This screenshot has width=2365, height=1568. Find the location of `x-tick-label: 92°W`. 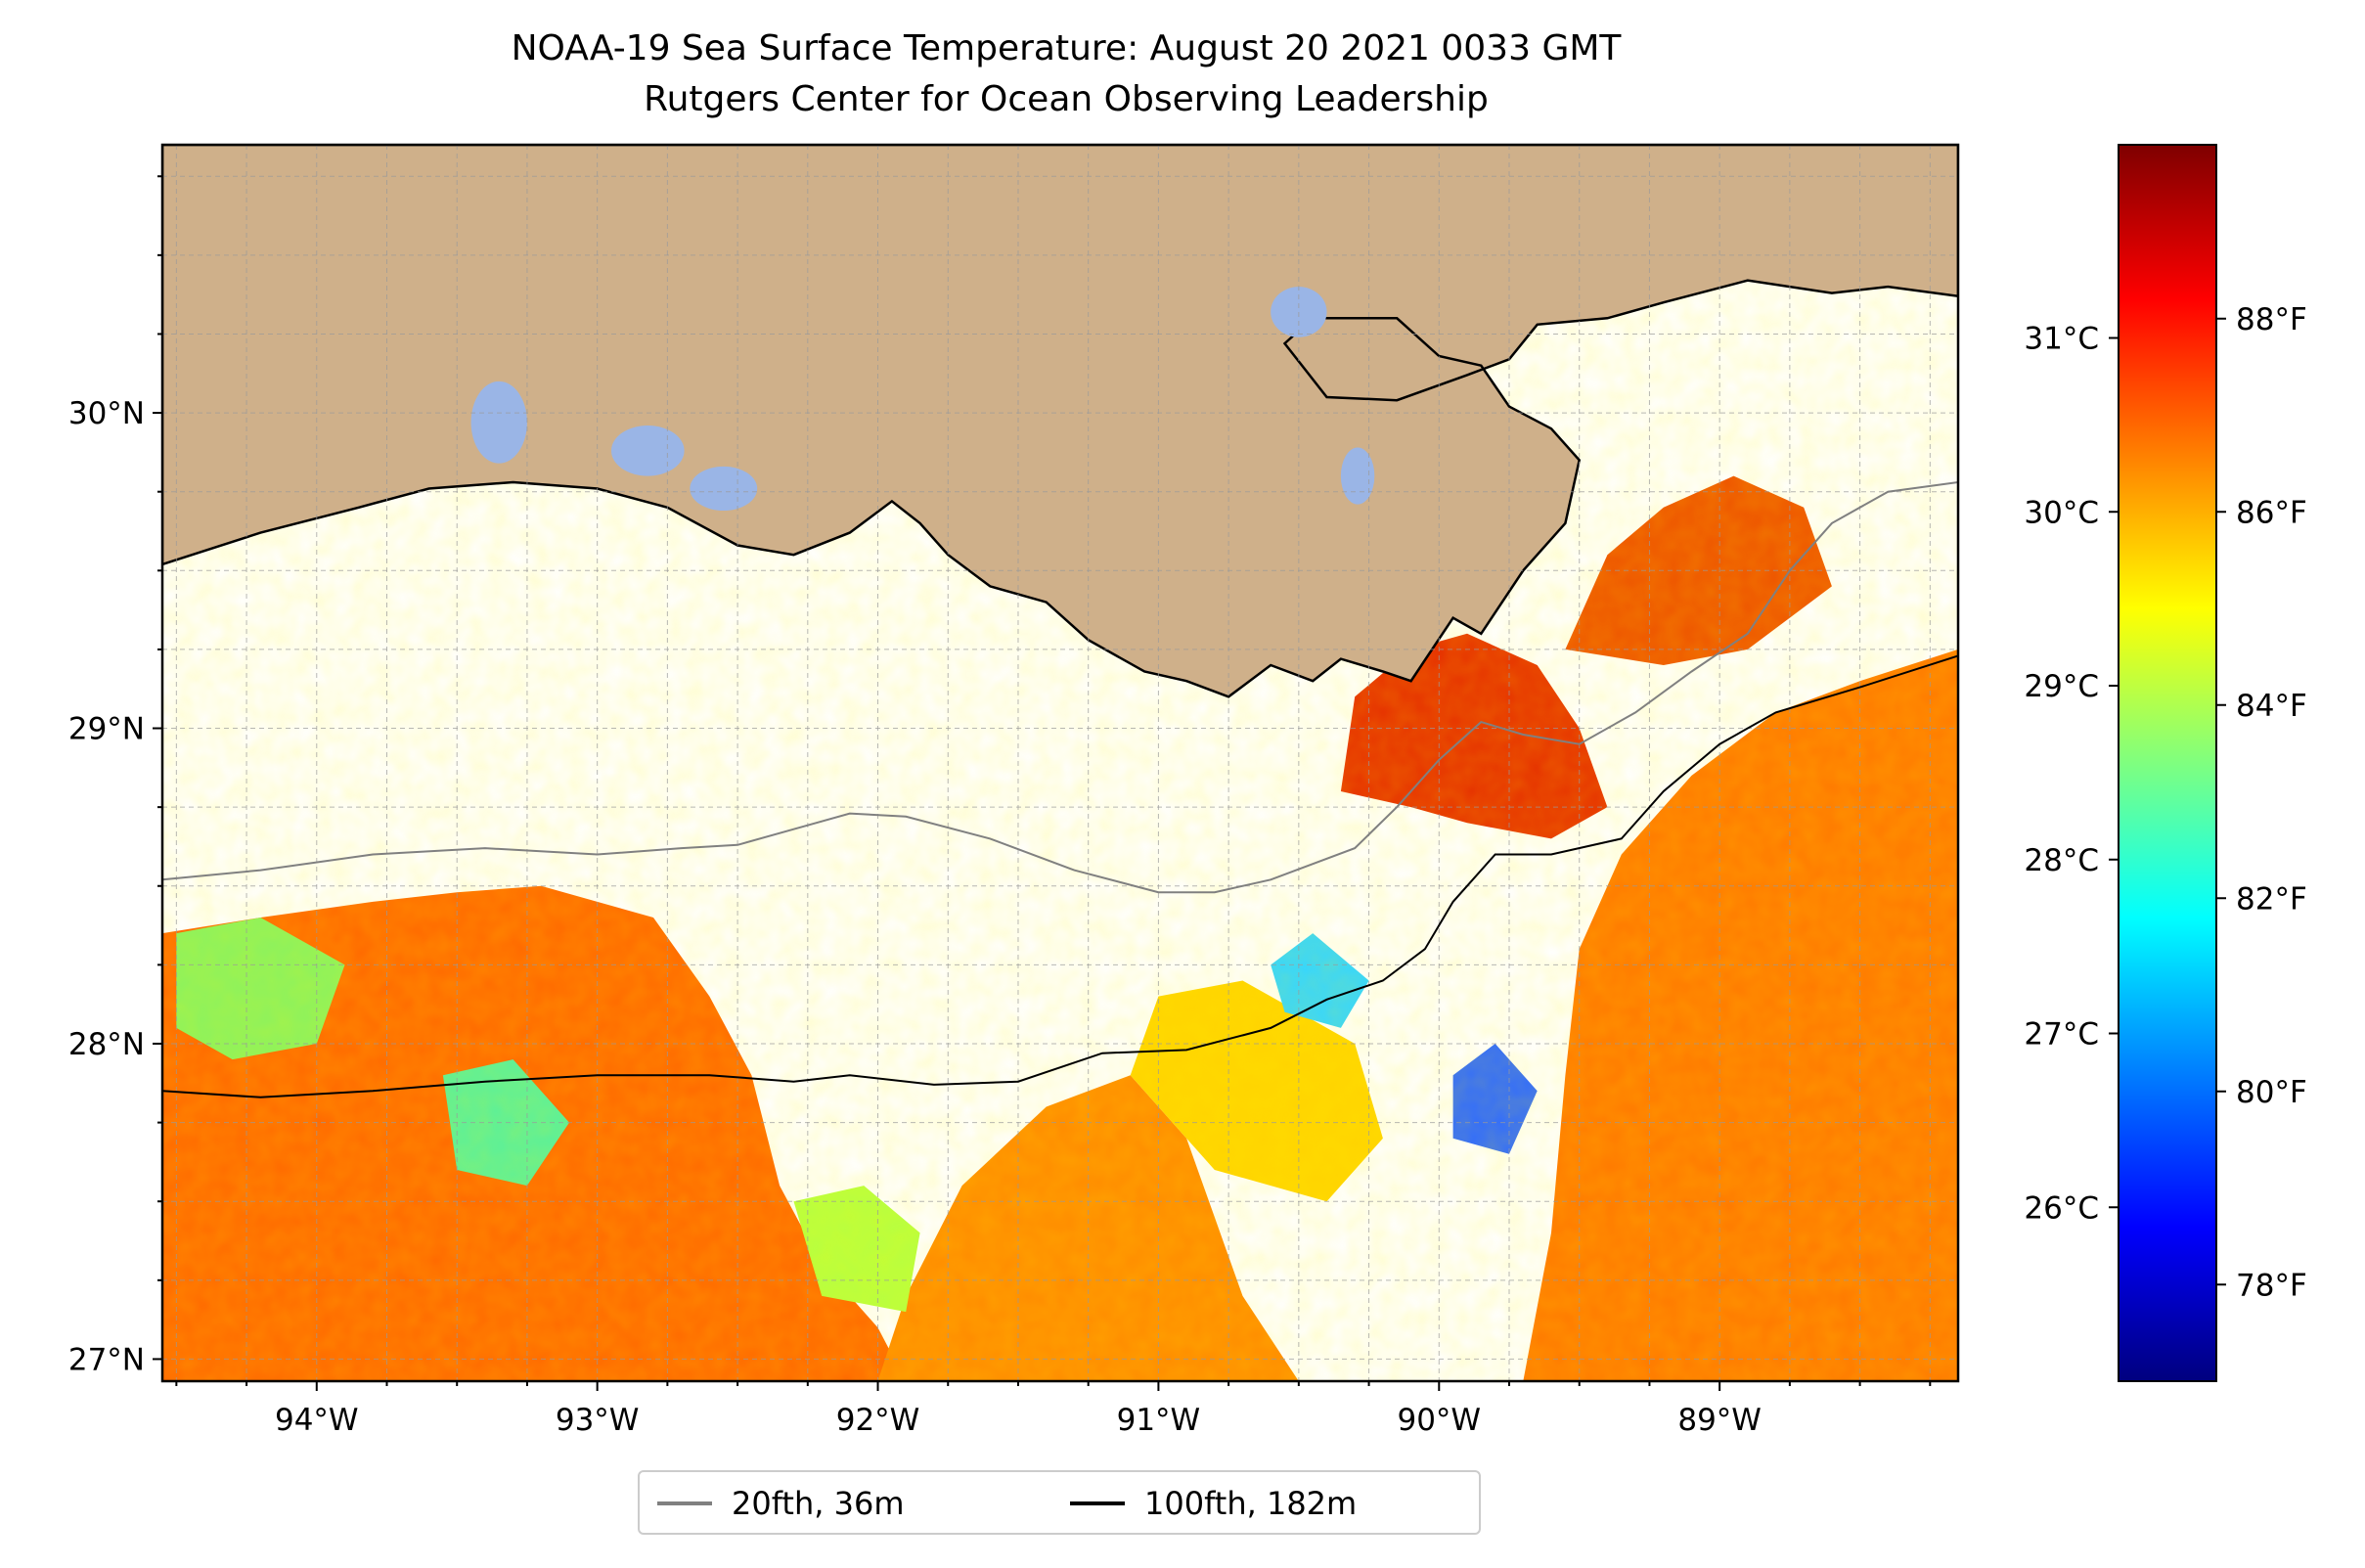

x-tick-label: 92°W is located at coordinates (878, 1420).